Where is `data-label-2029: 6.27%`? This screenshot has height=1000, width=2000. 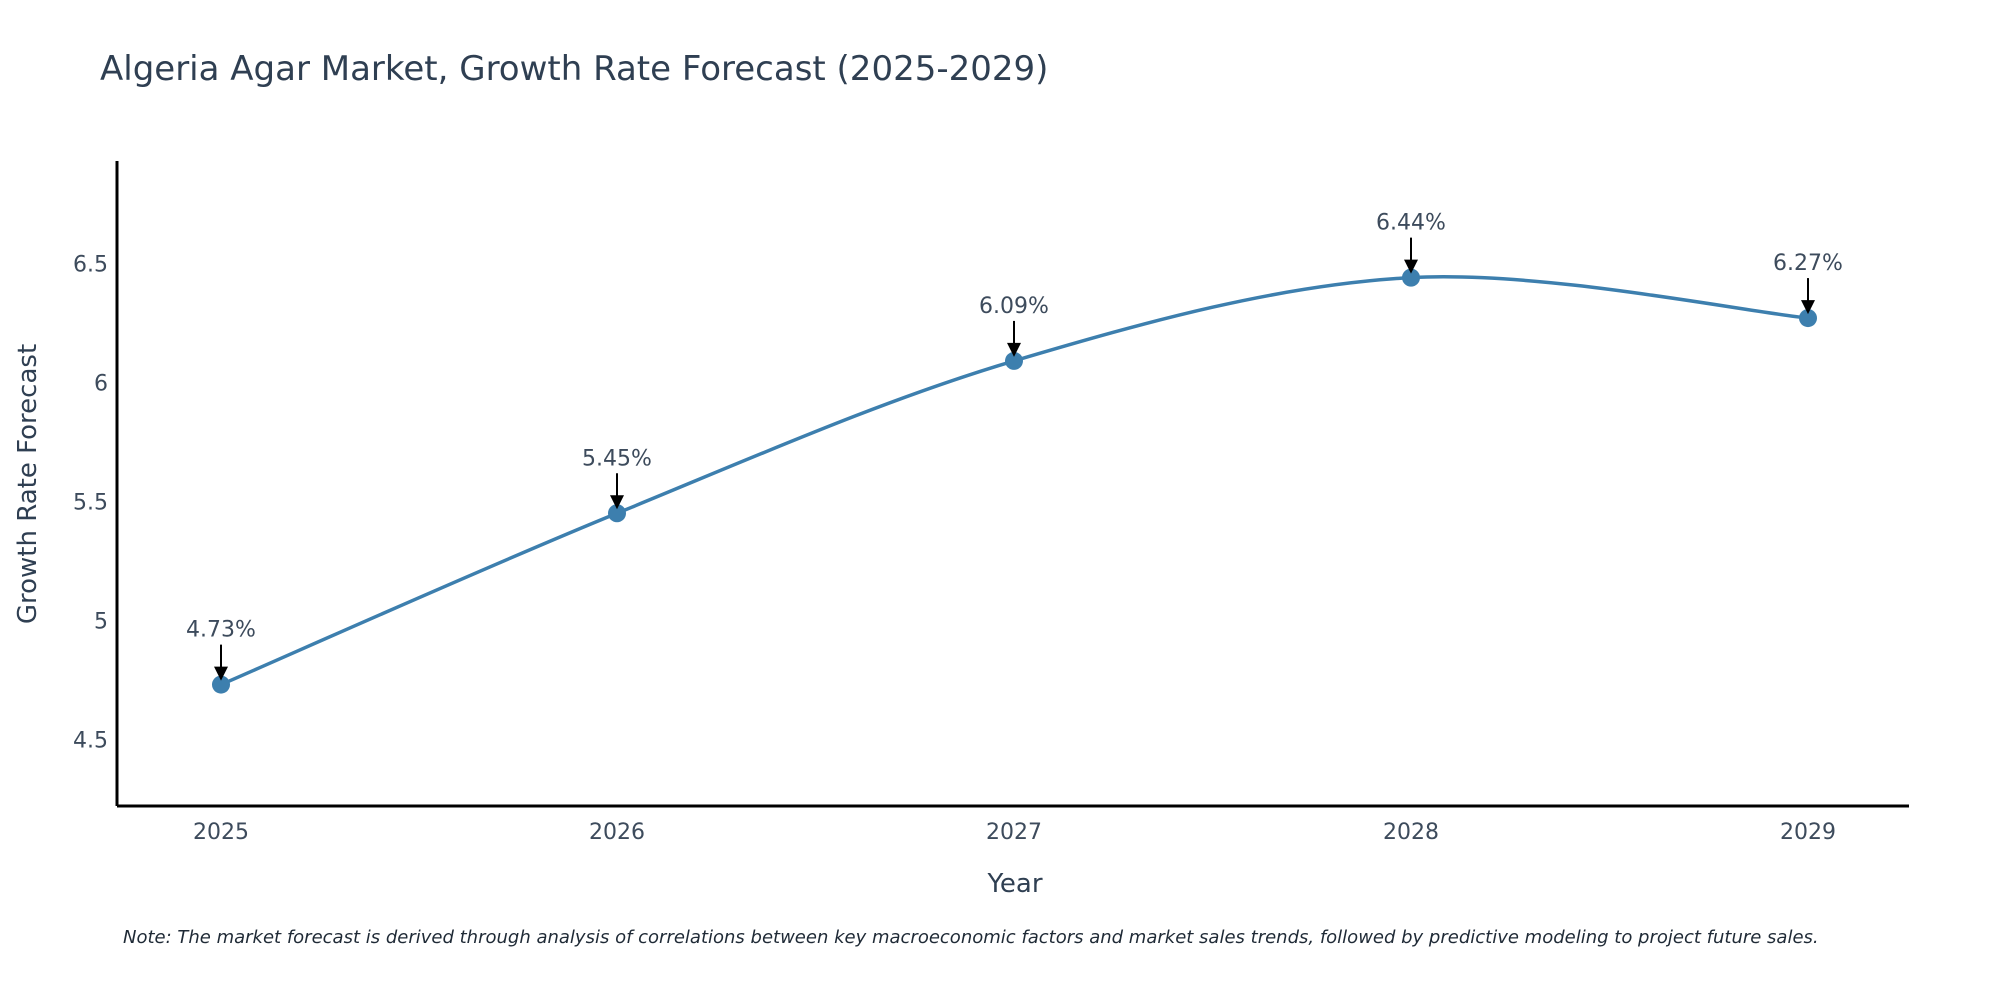
data-label-2029: 6.27% is located at coordinates (1808, 263).